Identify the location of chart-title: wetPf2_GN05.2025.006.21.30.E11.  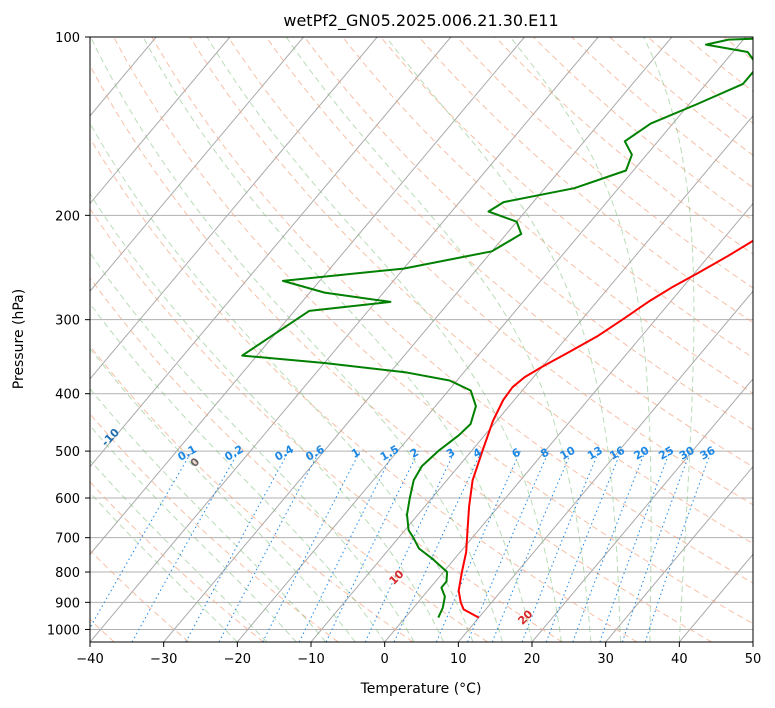
(420, 21).